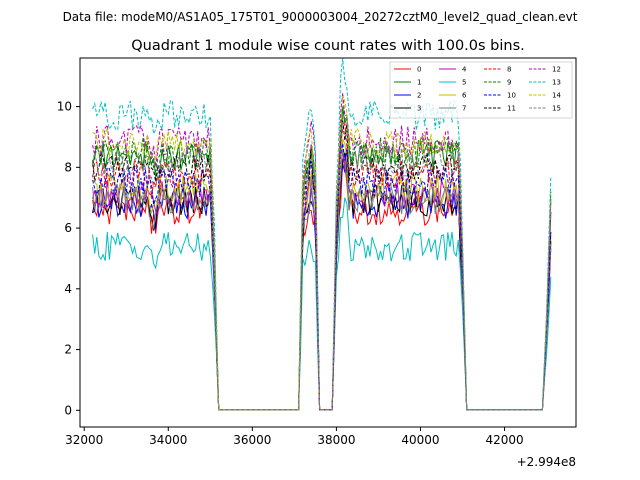 The image size is (640, 480). What do you see at coordinates (556, 70) in the screenshot?
I see `legend-label-12: 12` at bounding box center [556, 70].